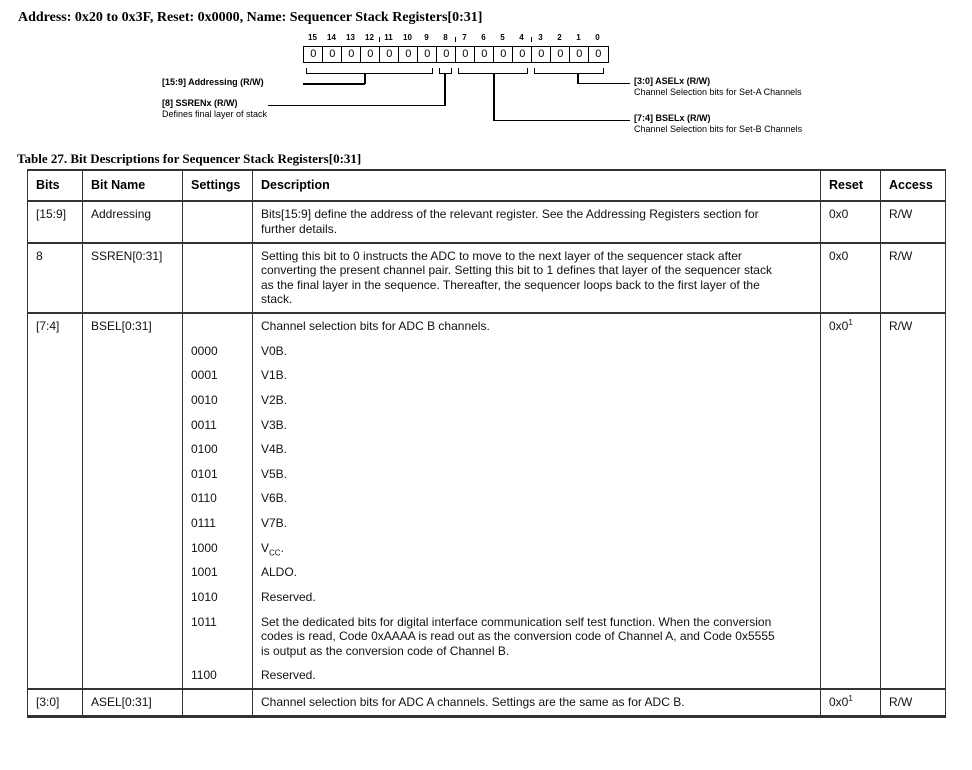 This screenshot has height=770, width=972. Describe the element at coordinates (132, 277) in the screenshot. I see `bit-name-cell: SSREN[0:31]` at that location.